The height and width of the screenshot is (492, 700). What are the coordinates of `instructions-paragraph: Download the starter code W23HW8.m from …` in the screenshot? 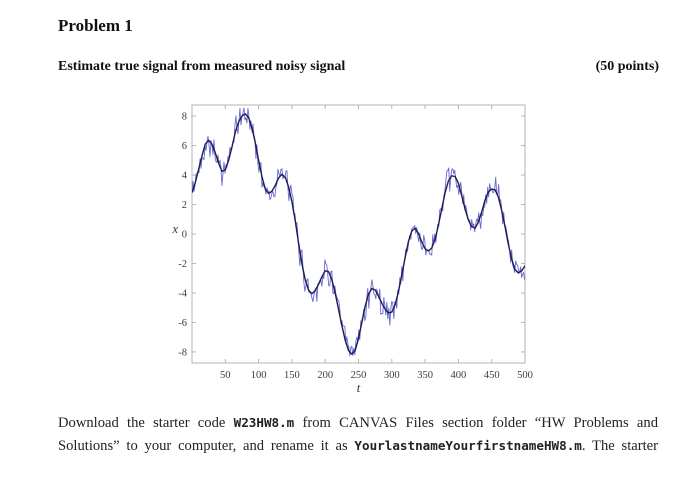 It's located at (358, 434).